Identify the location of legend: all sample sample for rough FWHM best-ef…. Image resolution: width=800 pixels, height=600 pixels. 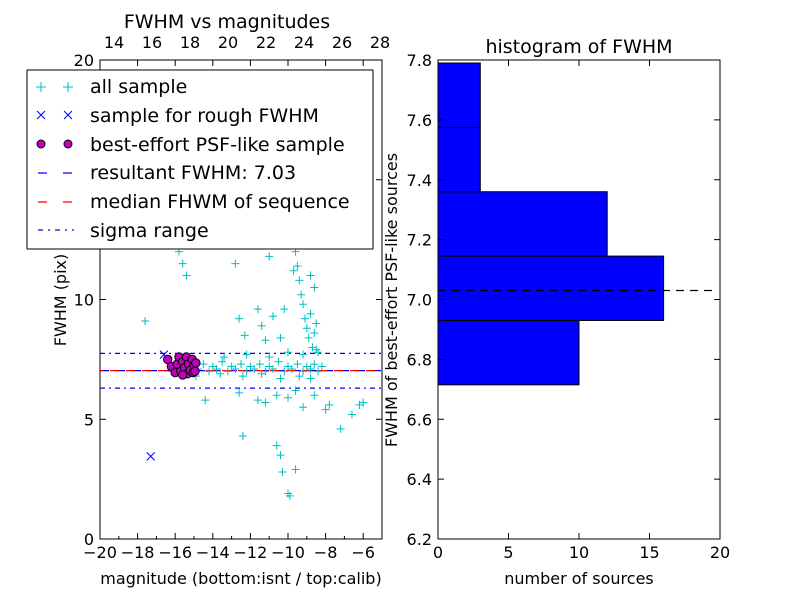
(200, 159).